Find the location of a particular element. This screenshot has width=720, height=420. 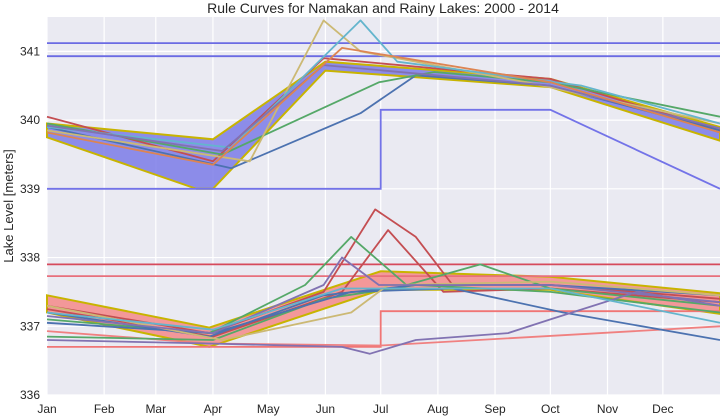

x-tick-label: Oct is located at coordinates (550, 409).